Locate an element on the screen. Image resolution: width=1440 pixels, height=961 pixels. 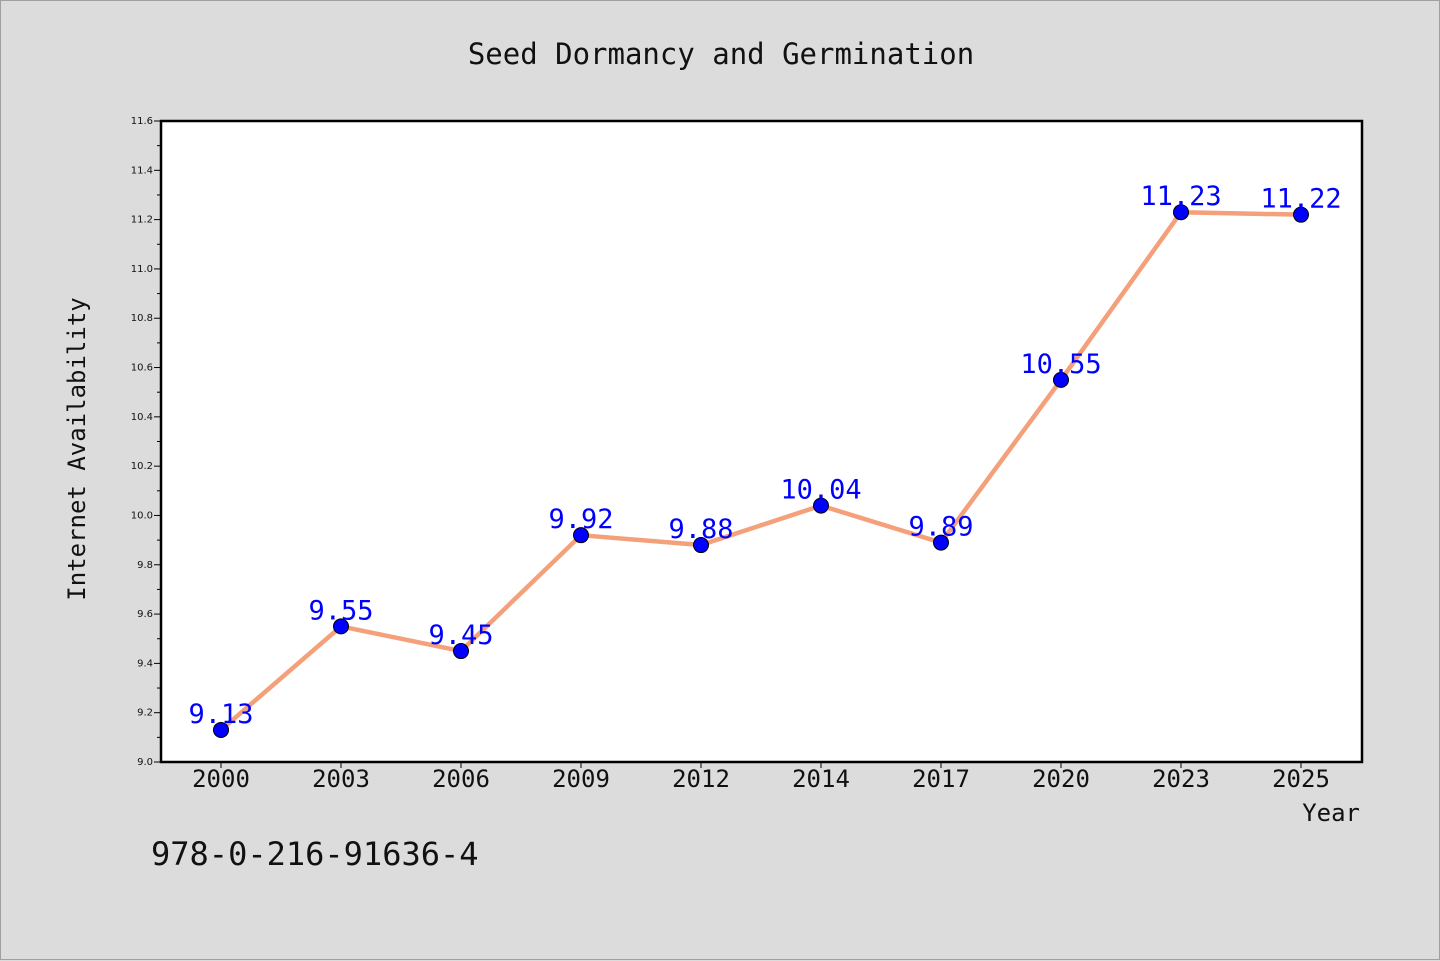
data-label: 11.22 is located at coordinates (1300, 199).